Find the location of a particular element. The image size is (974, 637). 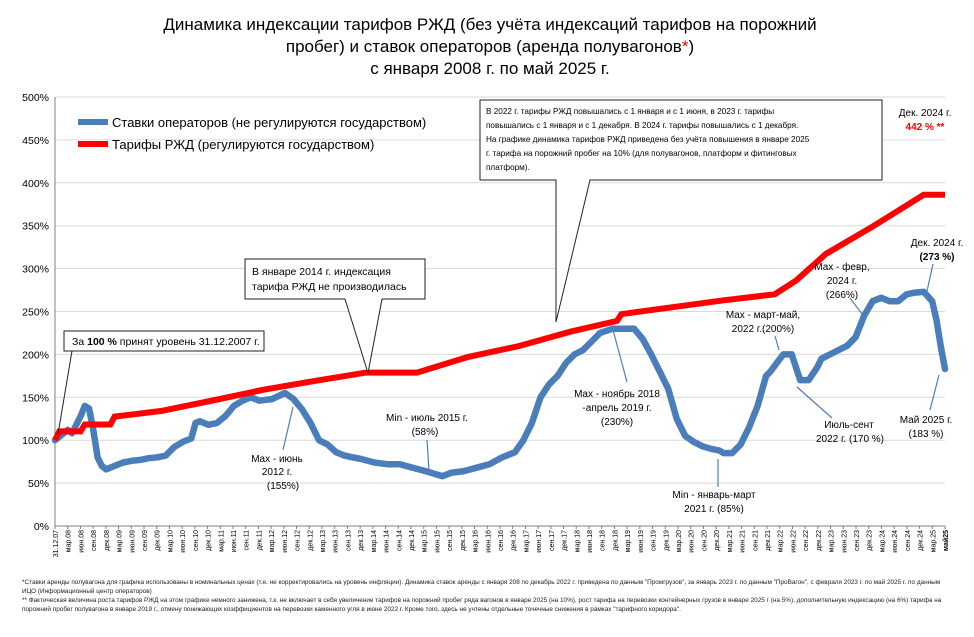

x-tick-label: июн.14 is located at coordinates (387, 541).